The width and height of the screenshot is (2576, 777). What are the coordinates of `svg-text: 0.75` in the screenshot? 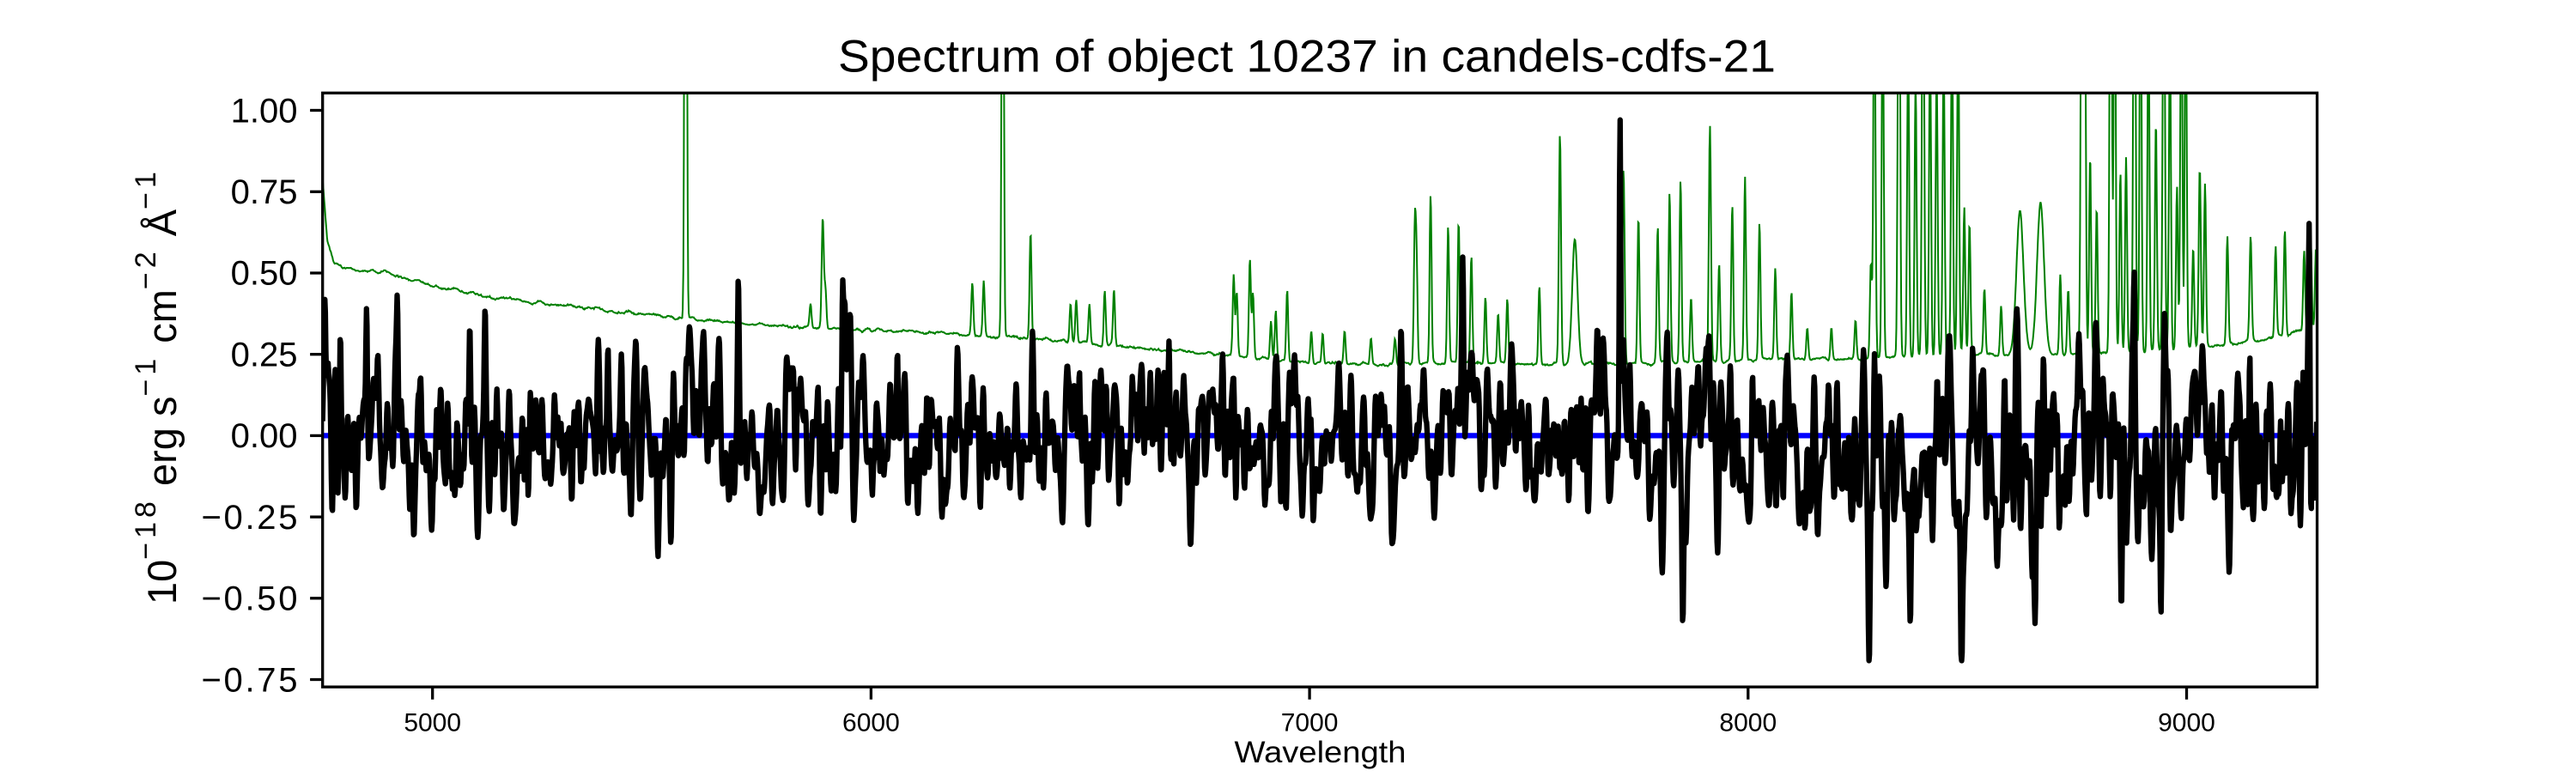 It's located at (264, 192).